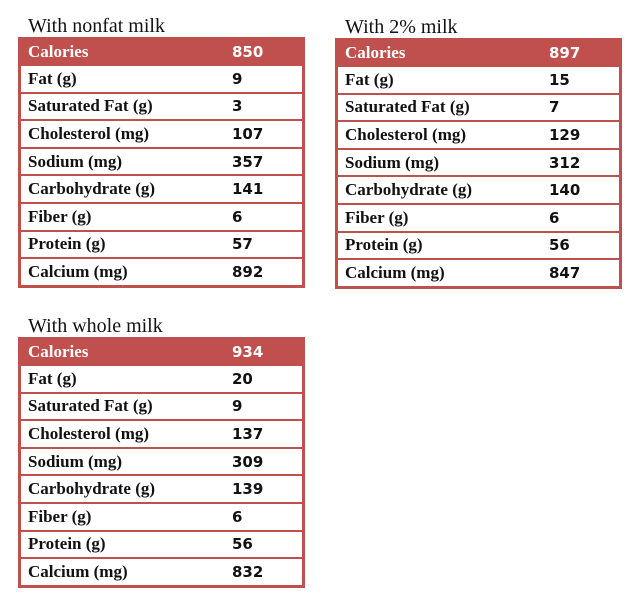  I want to click on table-header-row: Calories 850, so click(161, 52).